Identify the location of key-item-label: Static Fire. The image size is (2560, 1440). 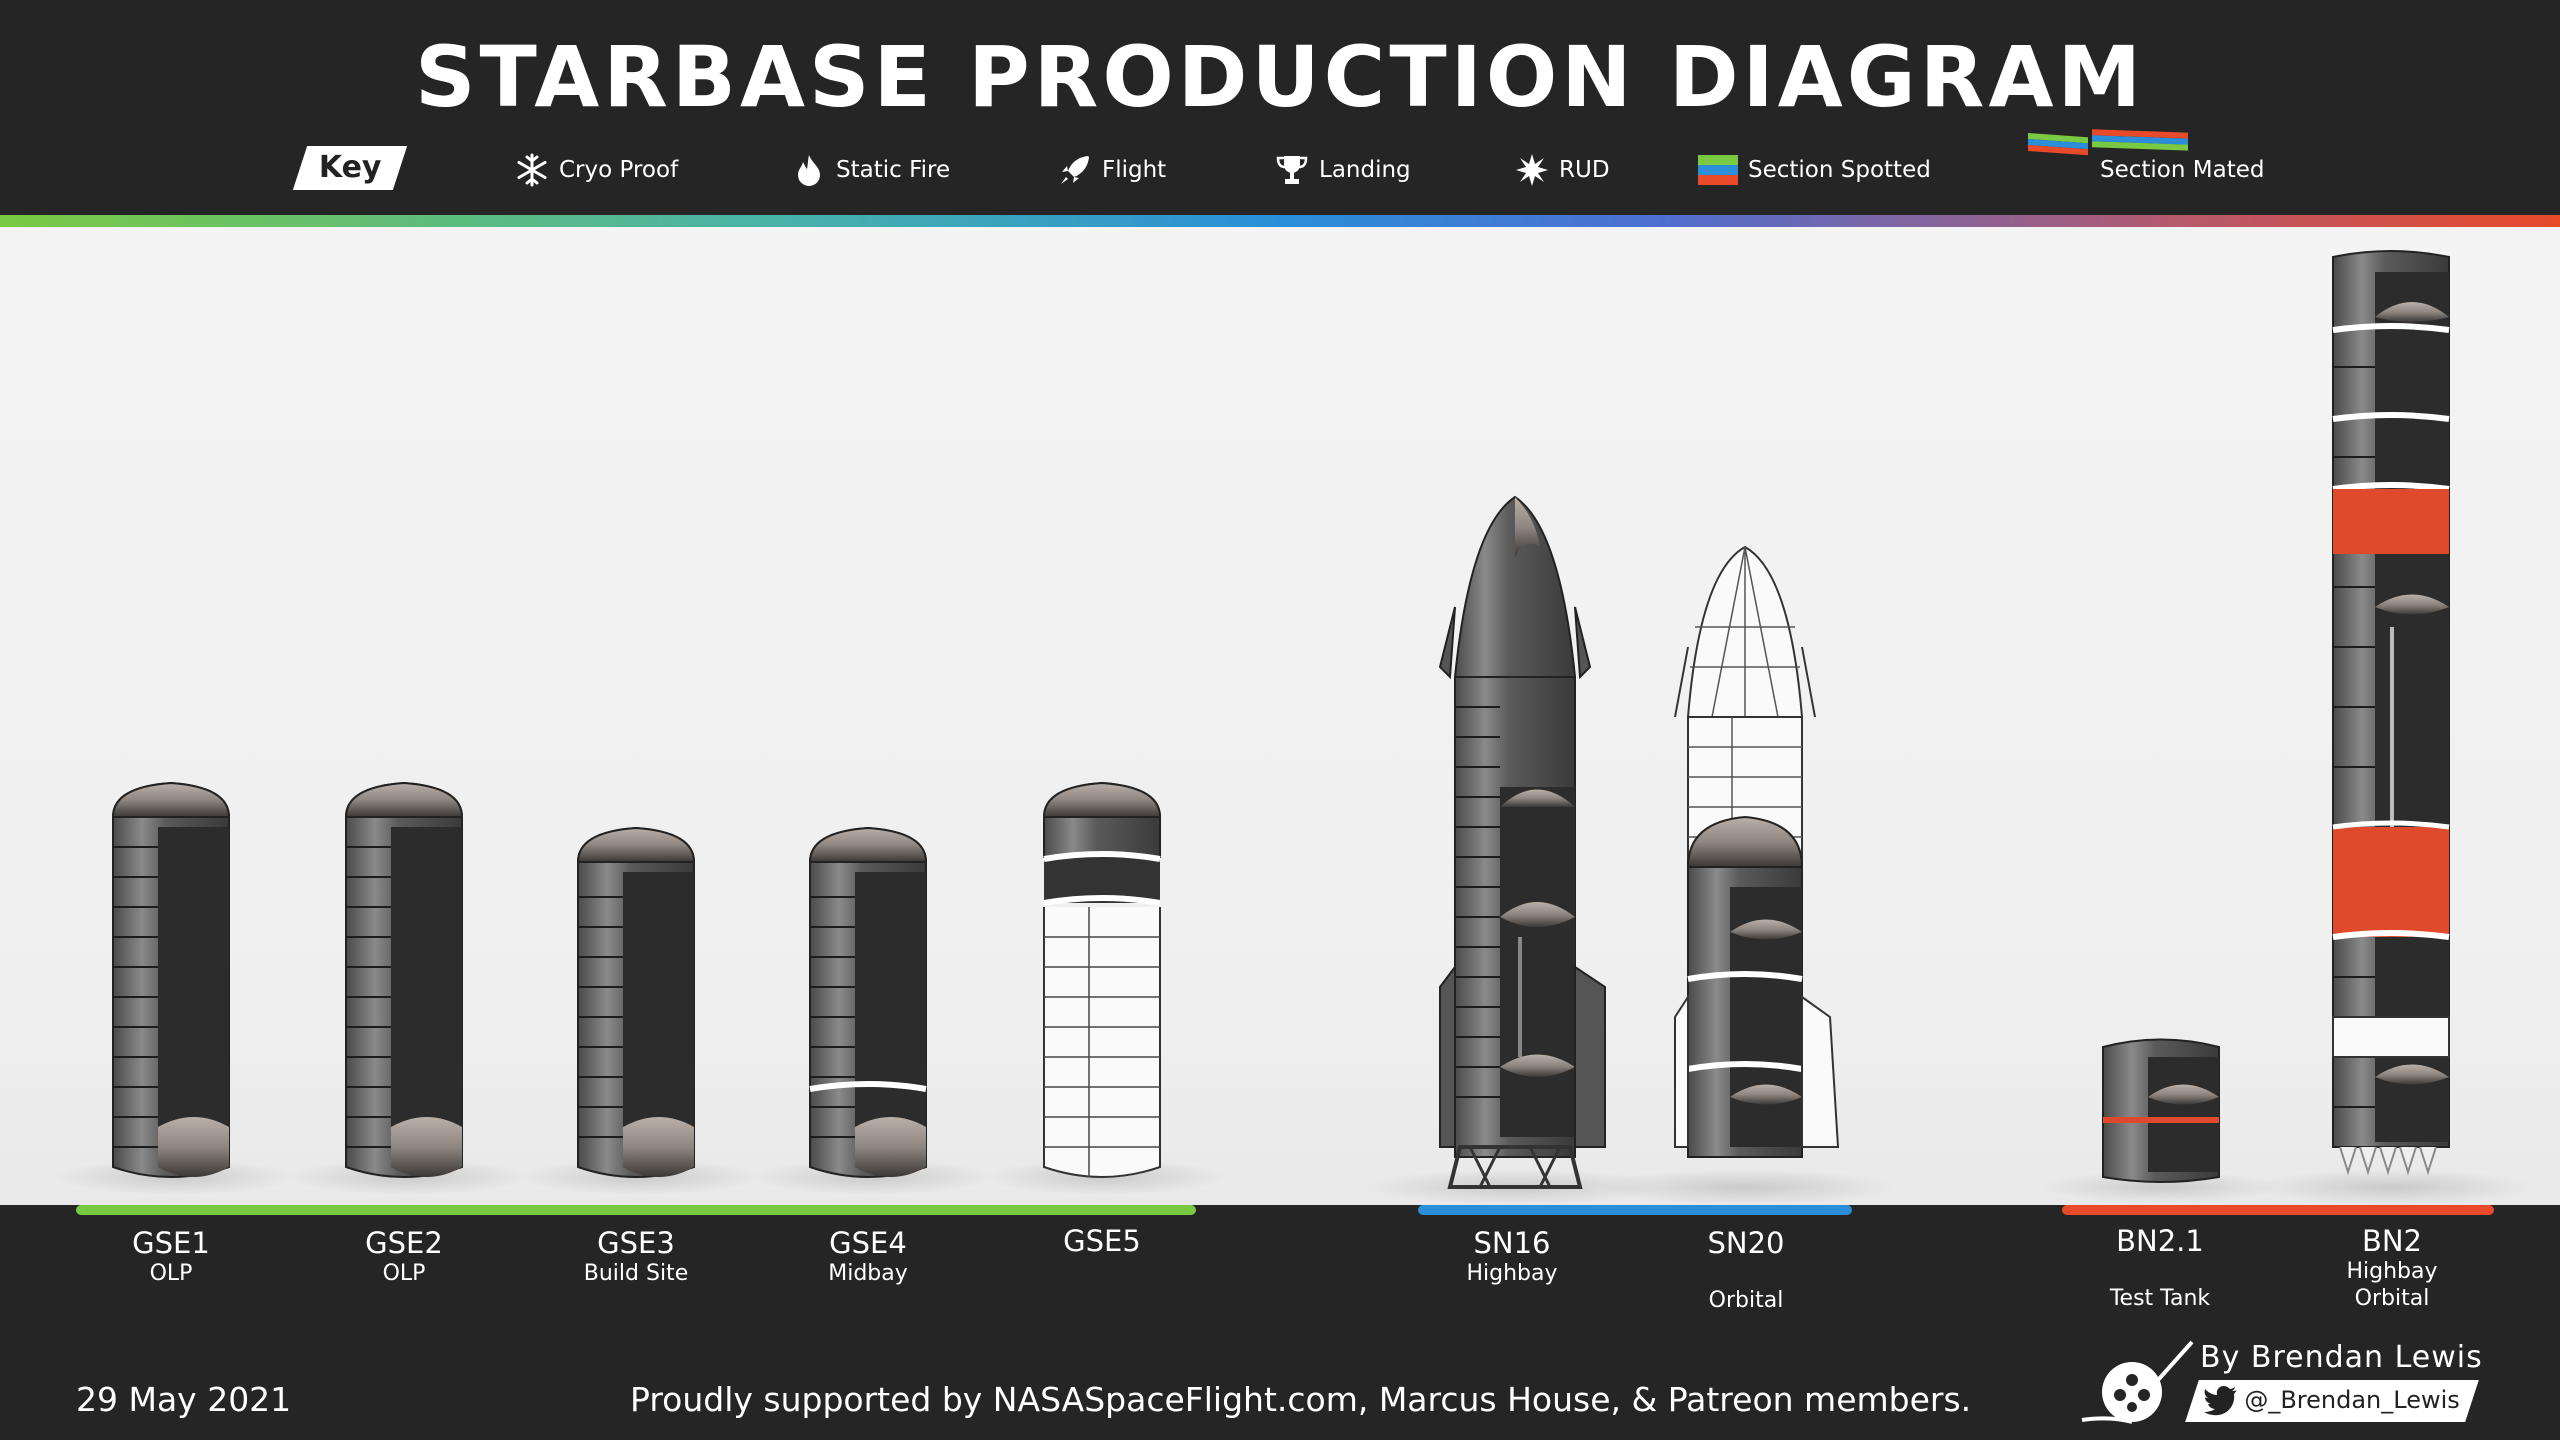
(893, 170).